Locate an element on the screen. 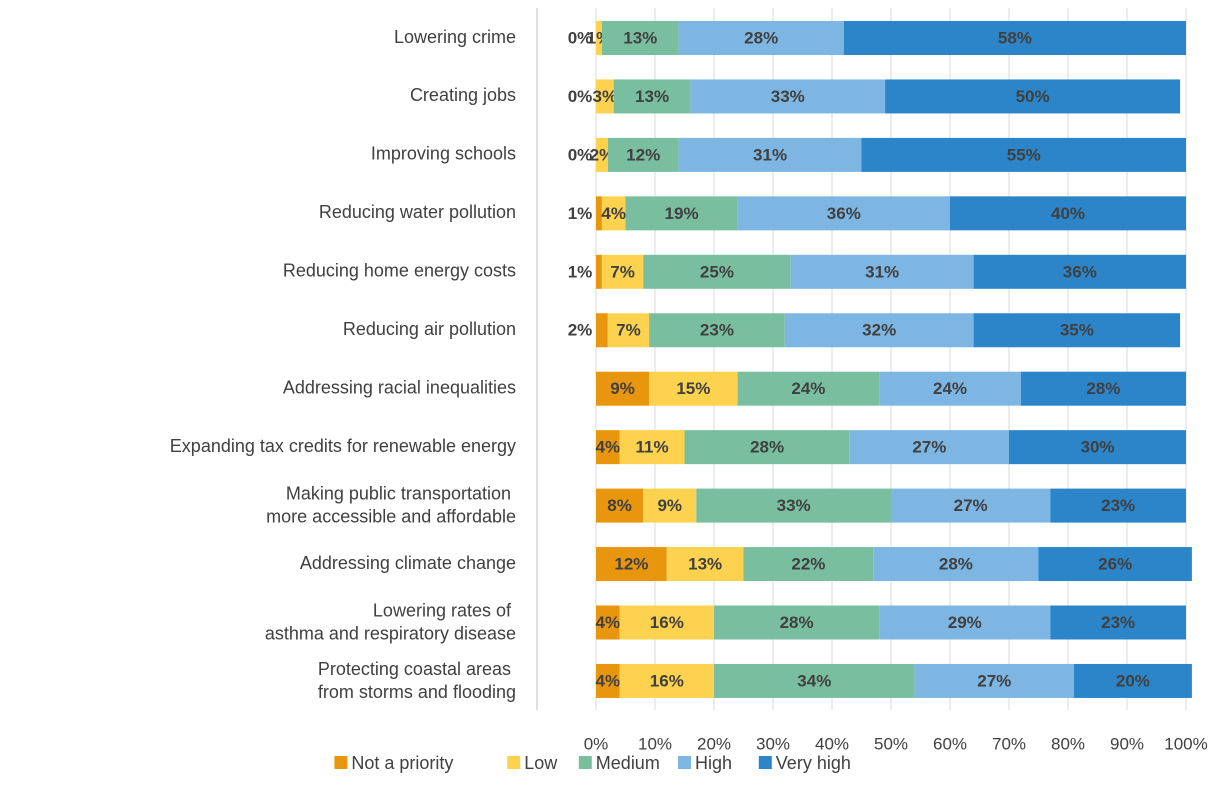 The image size is (1221, 806). x-tick-label: 80% is located at coordinates (1068, 743).